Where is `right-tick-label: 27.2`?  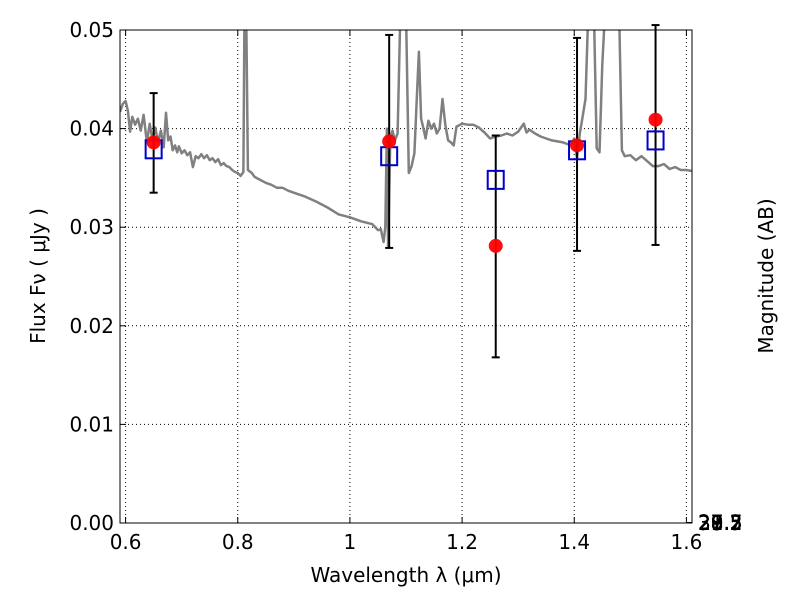 right-tick-label: 27.2 is located at coordinates (720, 523).